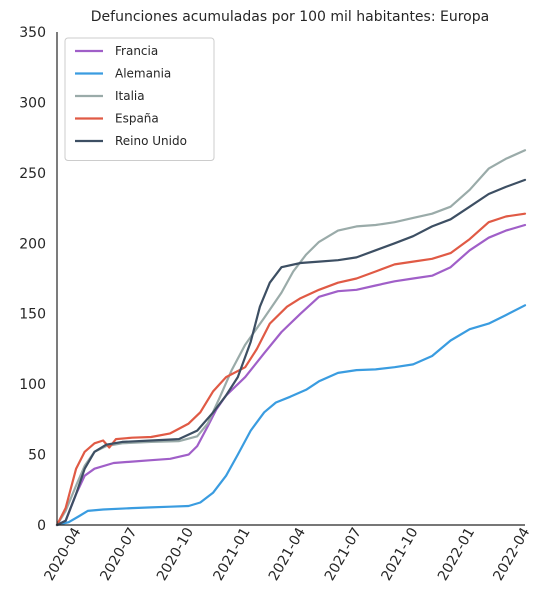 This screenshot has height=609, width=540. What do you see at coordinates (511, 554) in the screenshot?
I see `x-tick-label-8: 2022-04` at bounding box center [511, 554].